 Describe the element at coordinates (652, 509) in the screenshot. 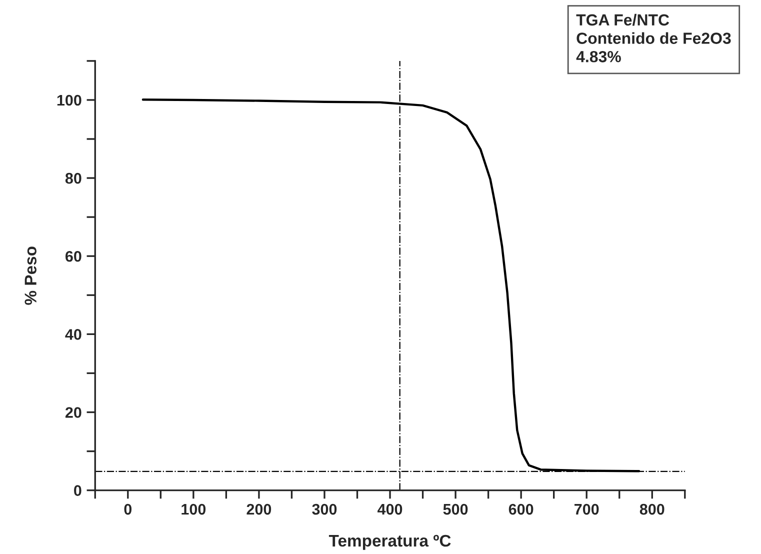

I see `x-tick-label: 800` at that location.